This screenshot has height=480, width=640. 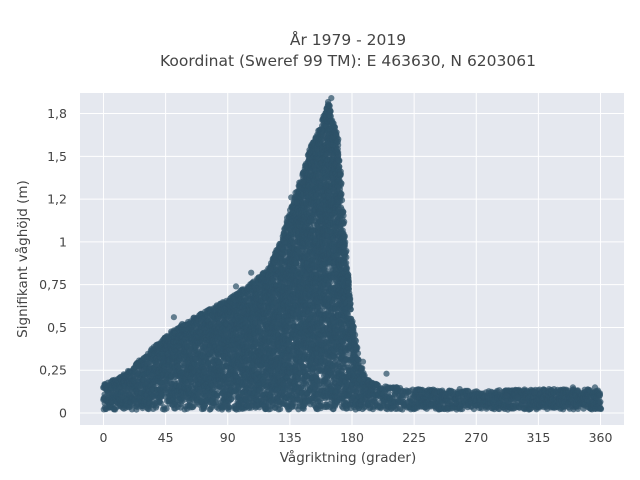 I want to click on chart-title: År 1979 - 2019, so click(x=348, y=39).